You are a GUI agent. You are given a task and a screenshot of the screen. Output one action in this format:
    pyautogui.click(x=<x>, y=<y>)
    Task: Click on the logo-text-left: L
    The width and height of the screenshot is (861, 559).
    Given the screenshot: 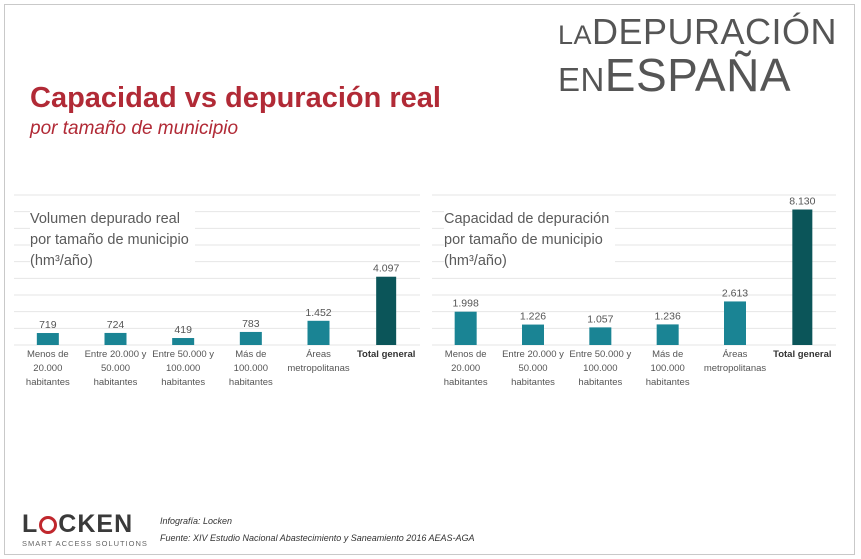 What is the action you would take?
    pyautogui.click(x=30, y=524)
    